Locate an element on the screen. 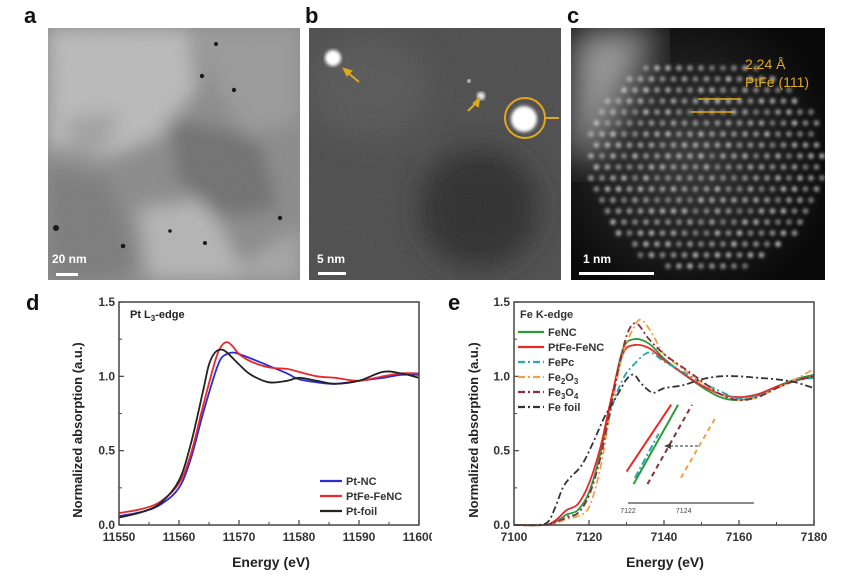  x-tick-label: 11600 is located at coordinates (417, 537).